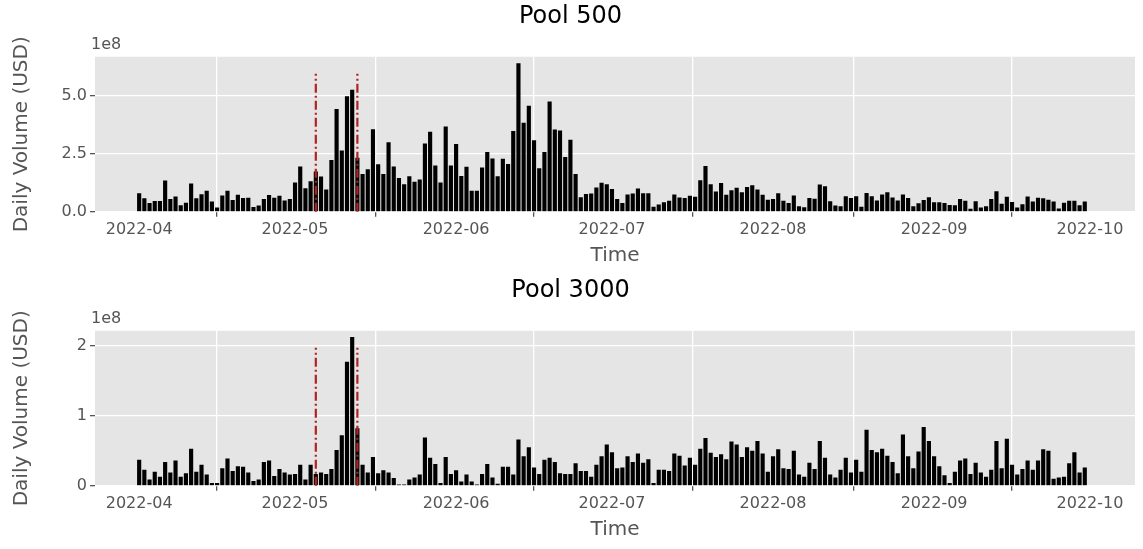  What do you see at coordinates (570, 288) in the screenshot?
I see `chart-title: Pool 3000` at bounding box center [570, 288].